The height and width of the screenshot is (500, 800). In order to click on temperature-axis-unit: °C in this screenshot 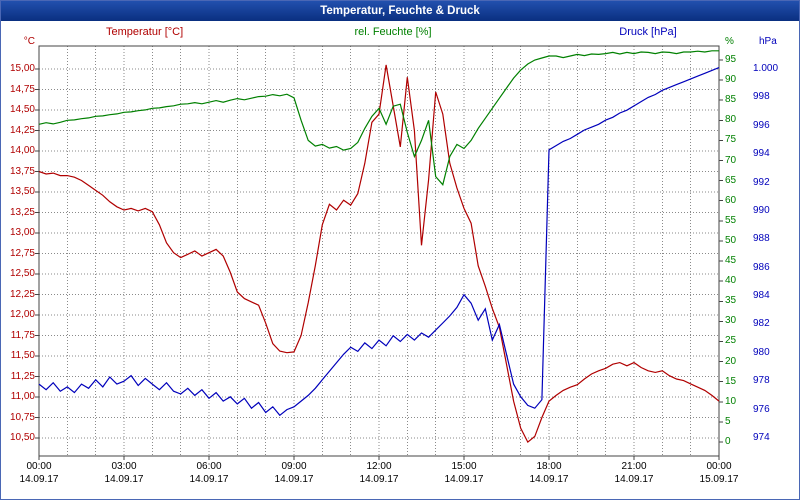, I will do `click(29, 41)`.